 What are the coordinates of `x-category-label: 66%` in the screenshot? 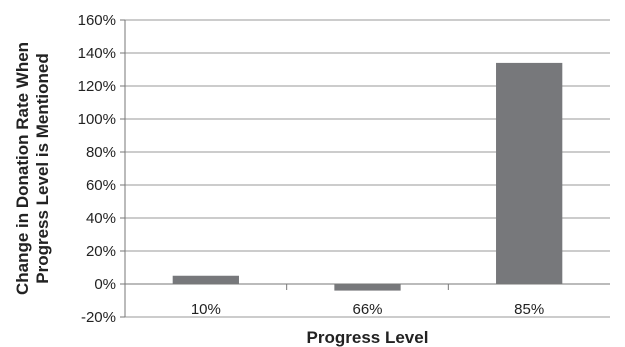 It's located at (367, 309).